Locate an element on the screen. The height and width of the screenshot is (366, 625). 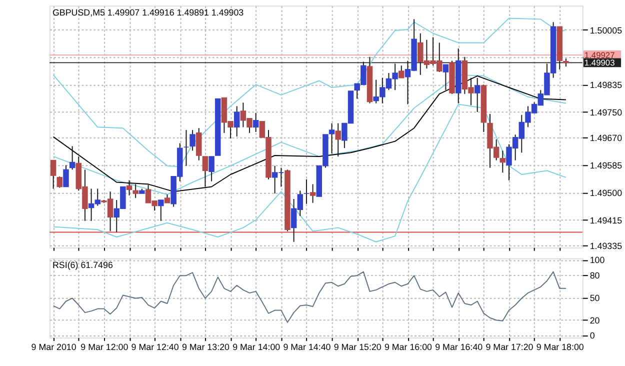
ref-line-label: 1.49927 is located at coordinates (600, 55).